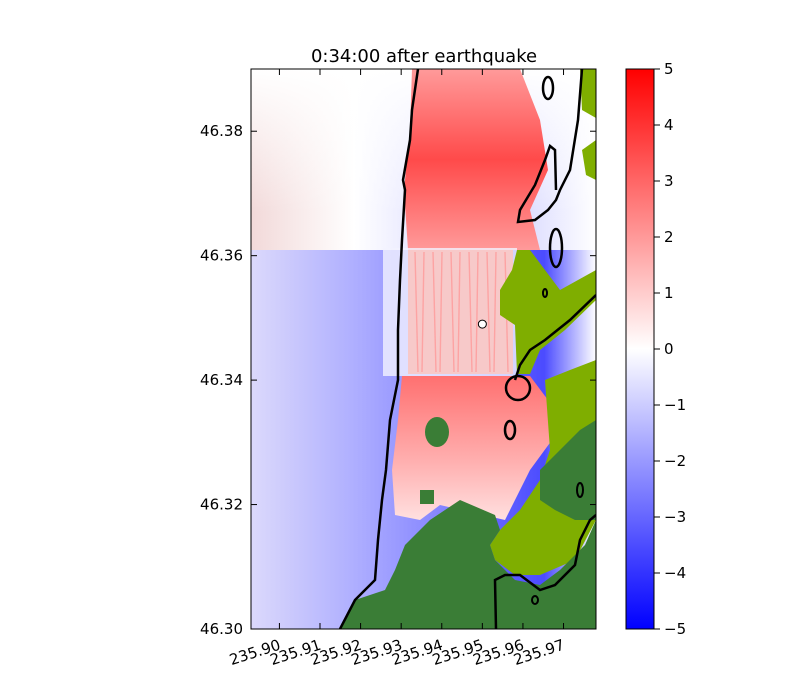 The image size is (800, 700). I want to click on colorbar-tick-label: −1, so click(675, 405).